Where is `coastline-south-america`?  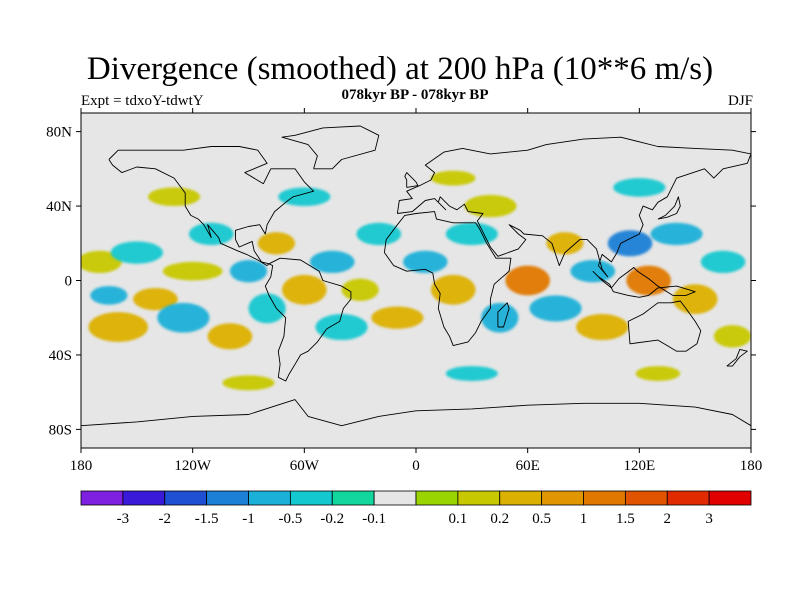 coastline-south-america is located at coordinates (308, 319).